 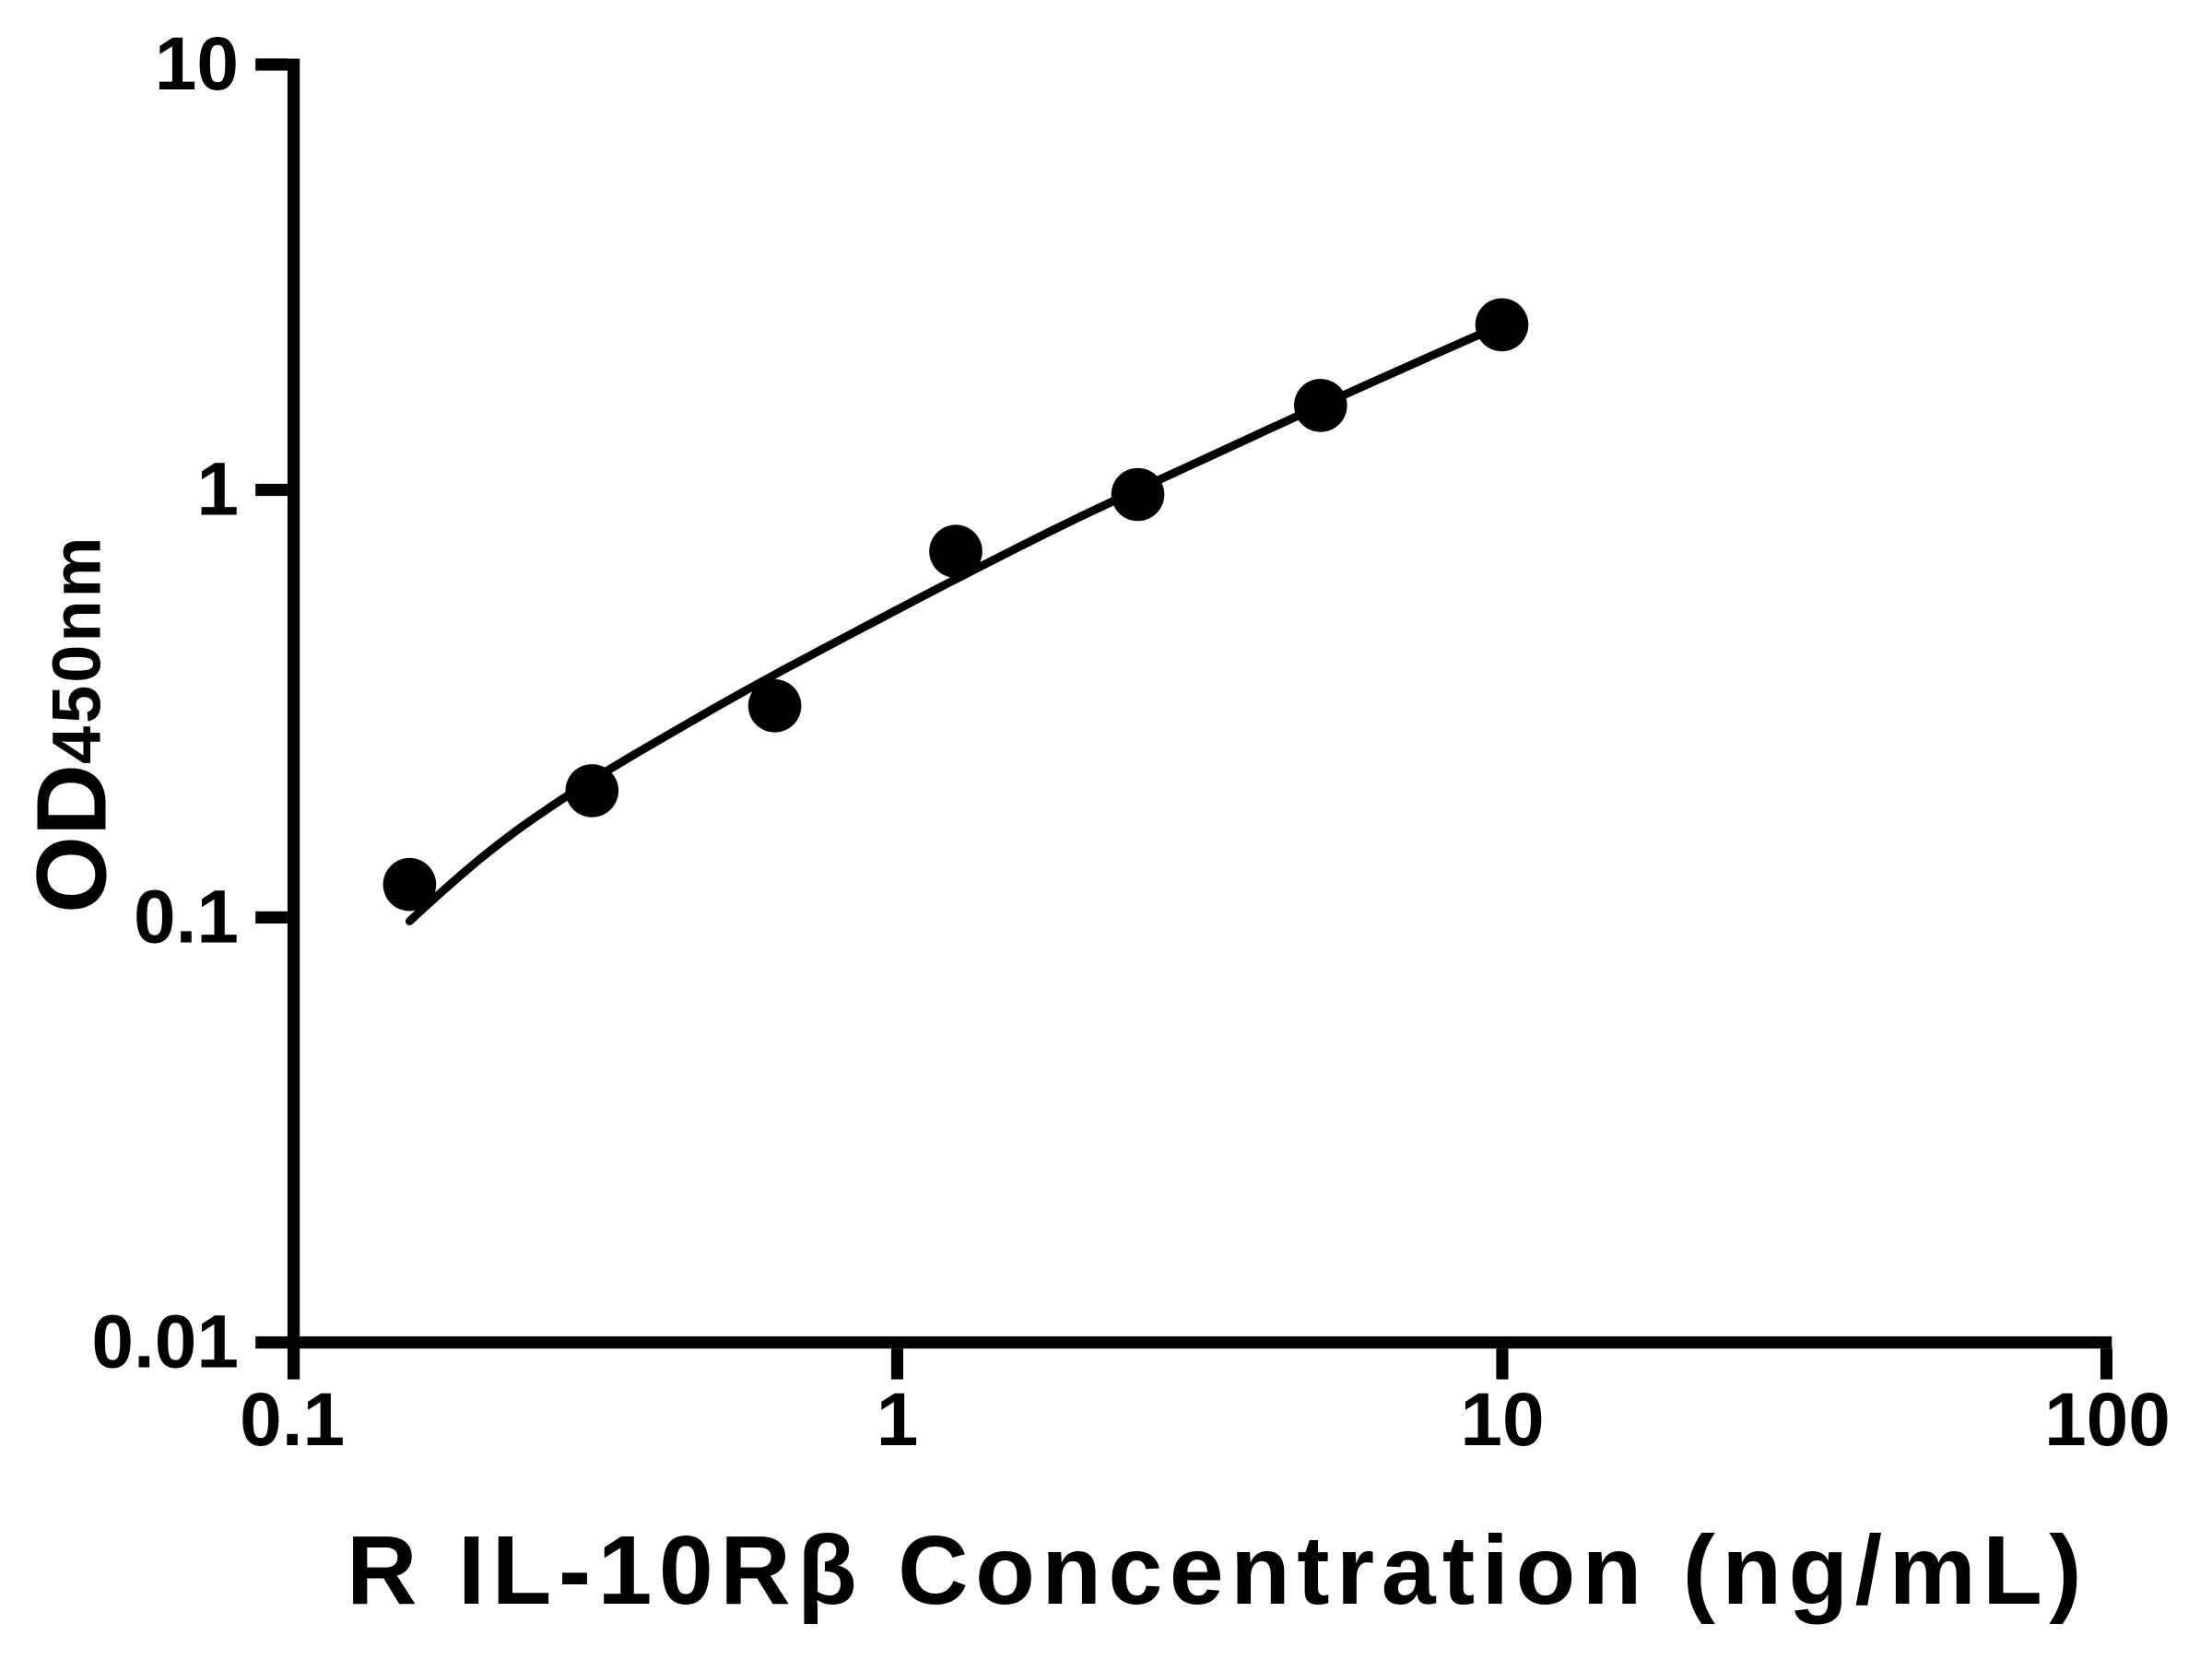 What do you see at coordinates (1217, 1570) in the screenshot?
I see `svg-text:R IL-10Rβ Concentration (ng/mL: R IL-10Rβ Concentration (ng/mL)` at bounding box center [1217, 1570].